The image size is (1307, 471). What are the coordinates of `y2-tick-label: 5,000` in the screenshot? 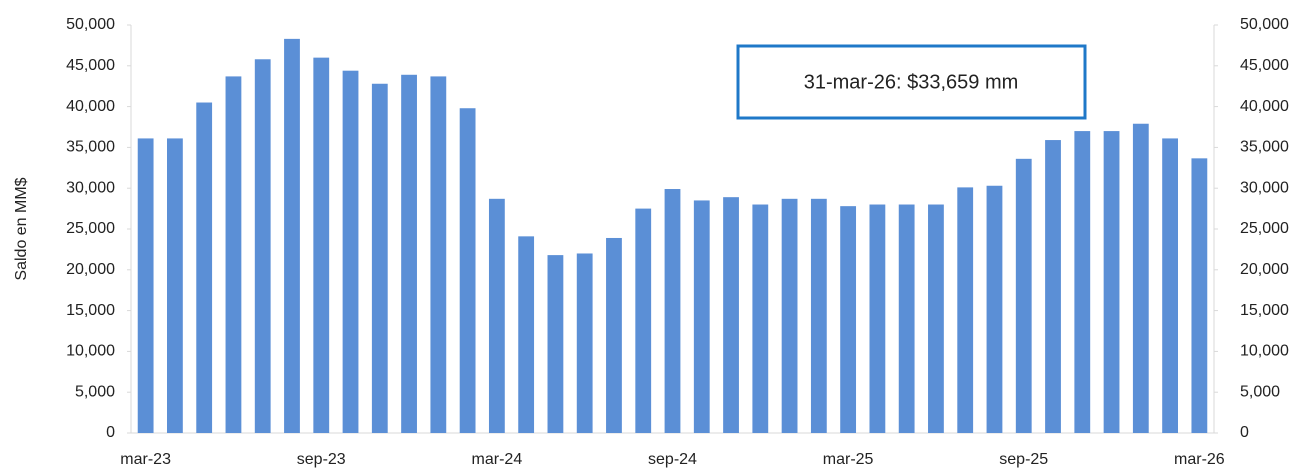 It's located at (1260, 391).